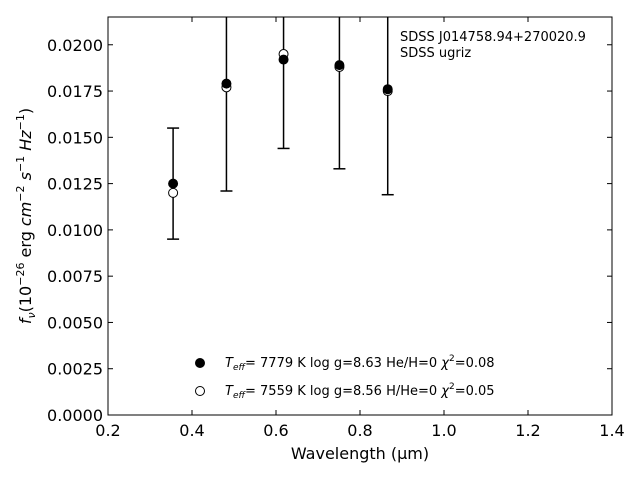 This screenshot has height=480, width=640. Describe the element at coordinates (75, 45) in the screenshot. I see `y-tick-label: 0.0200` at that location.